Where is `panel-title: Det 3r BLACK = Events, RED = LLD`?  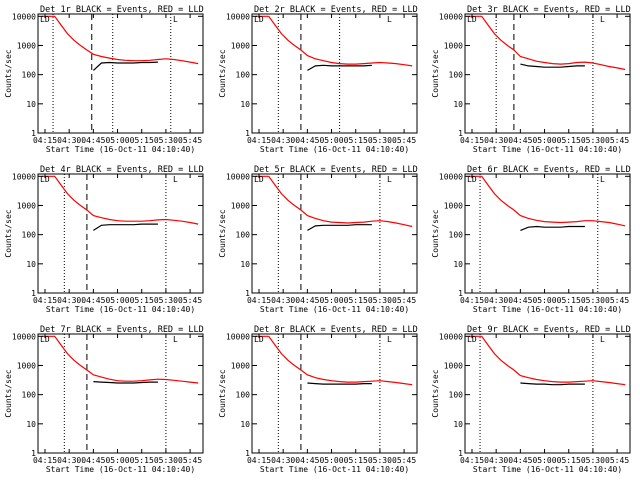
panel-title: Det 3r BLACK = Events, RED = LLD is located at coordinates (549, 10).